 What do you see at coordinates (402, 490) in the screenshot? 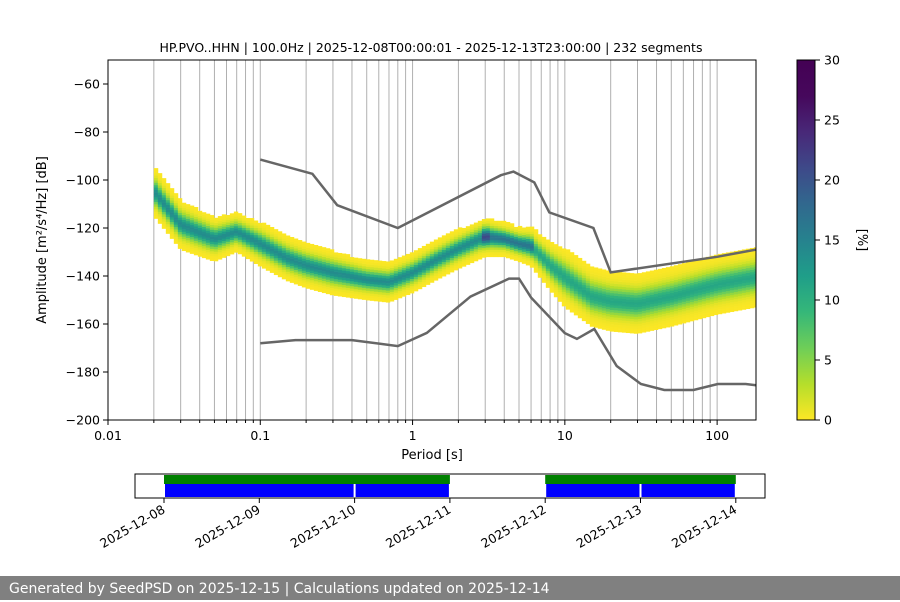
I see `availability-blue-span` at bounding box center [402, 490].